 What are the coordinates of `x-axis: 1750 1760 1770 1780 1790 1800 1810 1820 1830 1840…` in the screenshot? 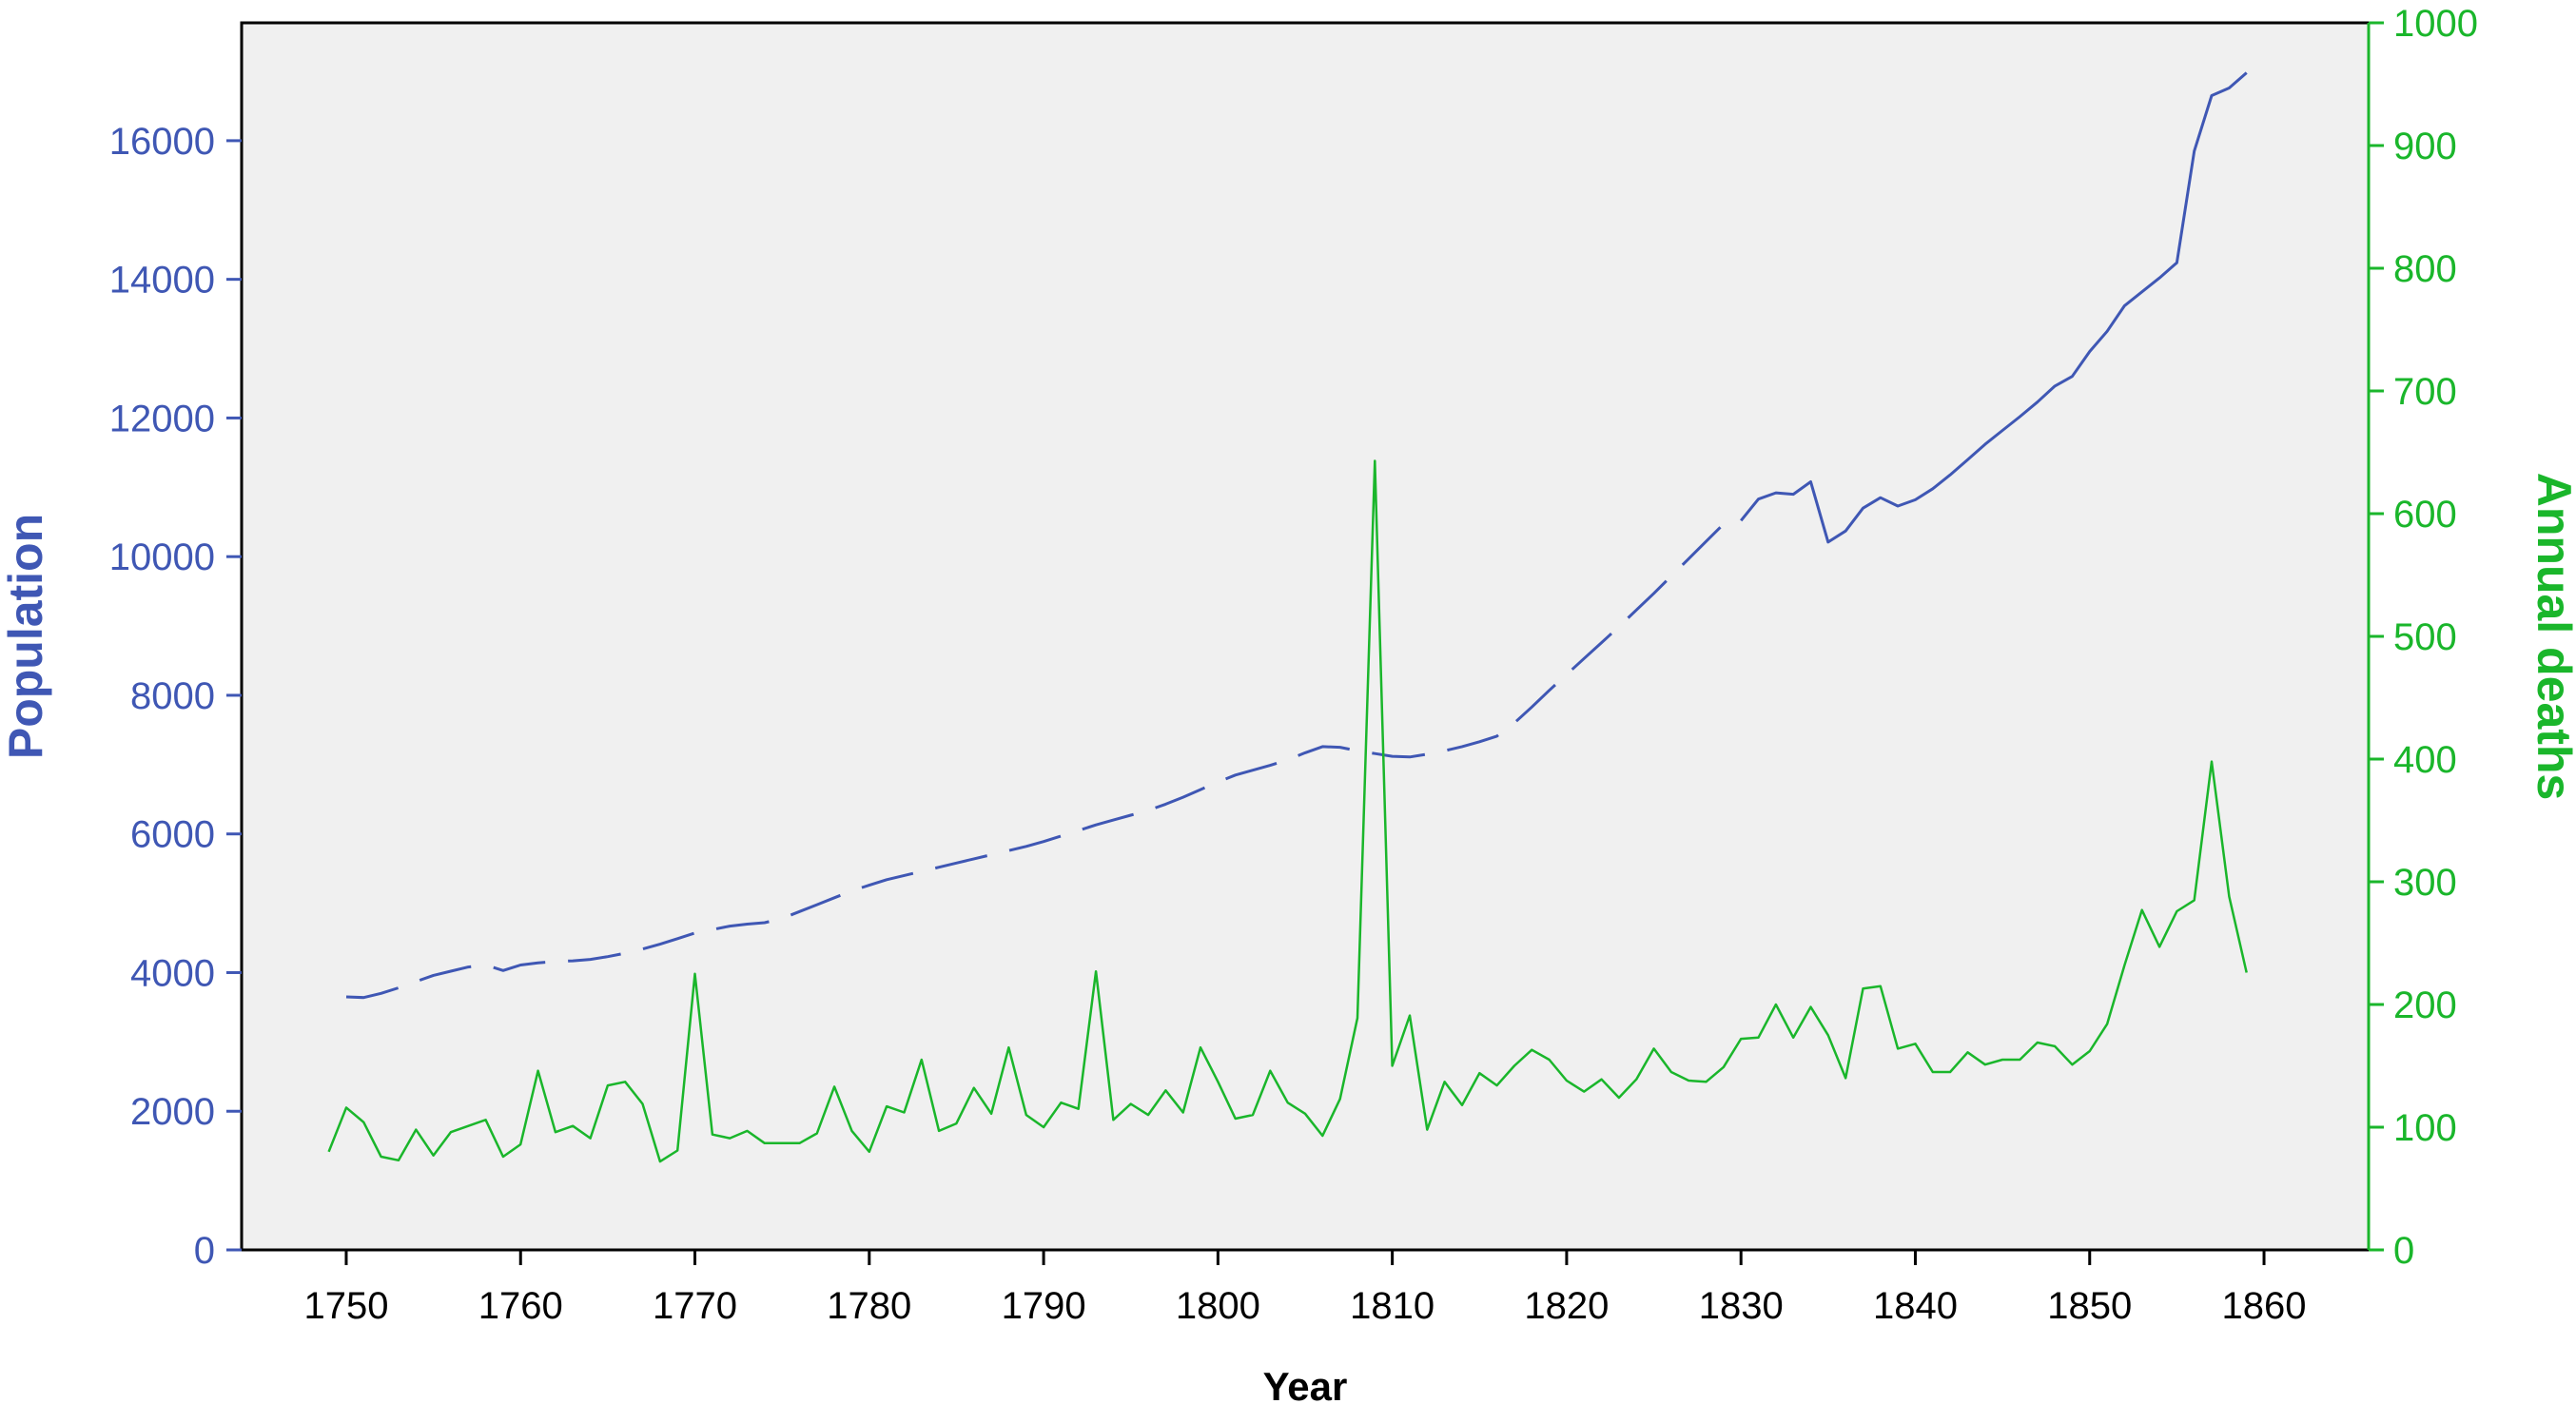 It's located at (1305, 1288).